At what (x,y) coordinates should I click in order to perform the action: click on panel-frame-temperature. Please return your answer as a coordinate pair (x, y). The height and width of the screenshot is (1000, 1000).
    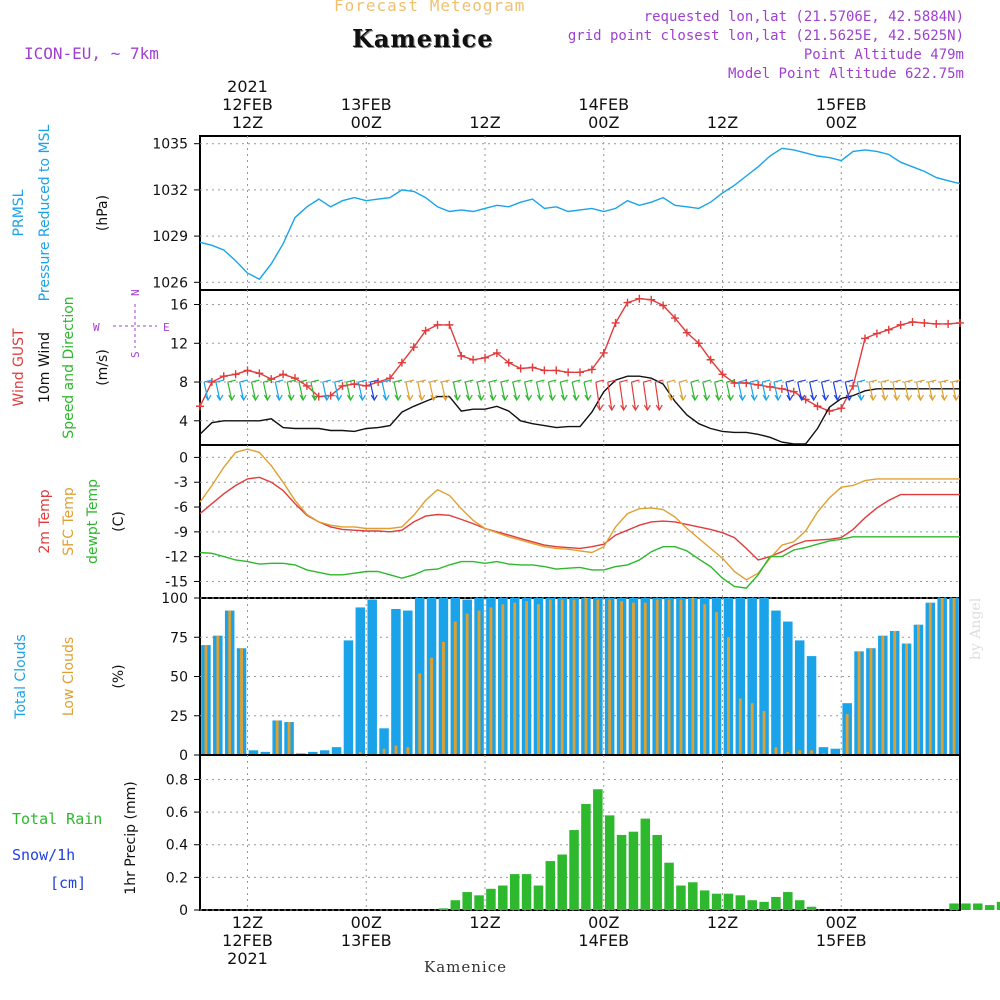
    Looking at the image, I should click on (580, 521).